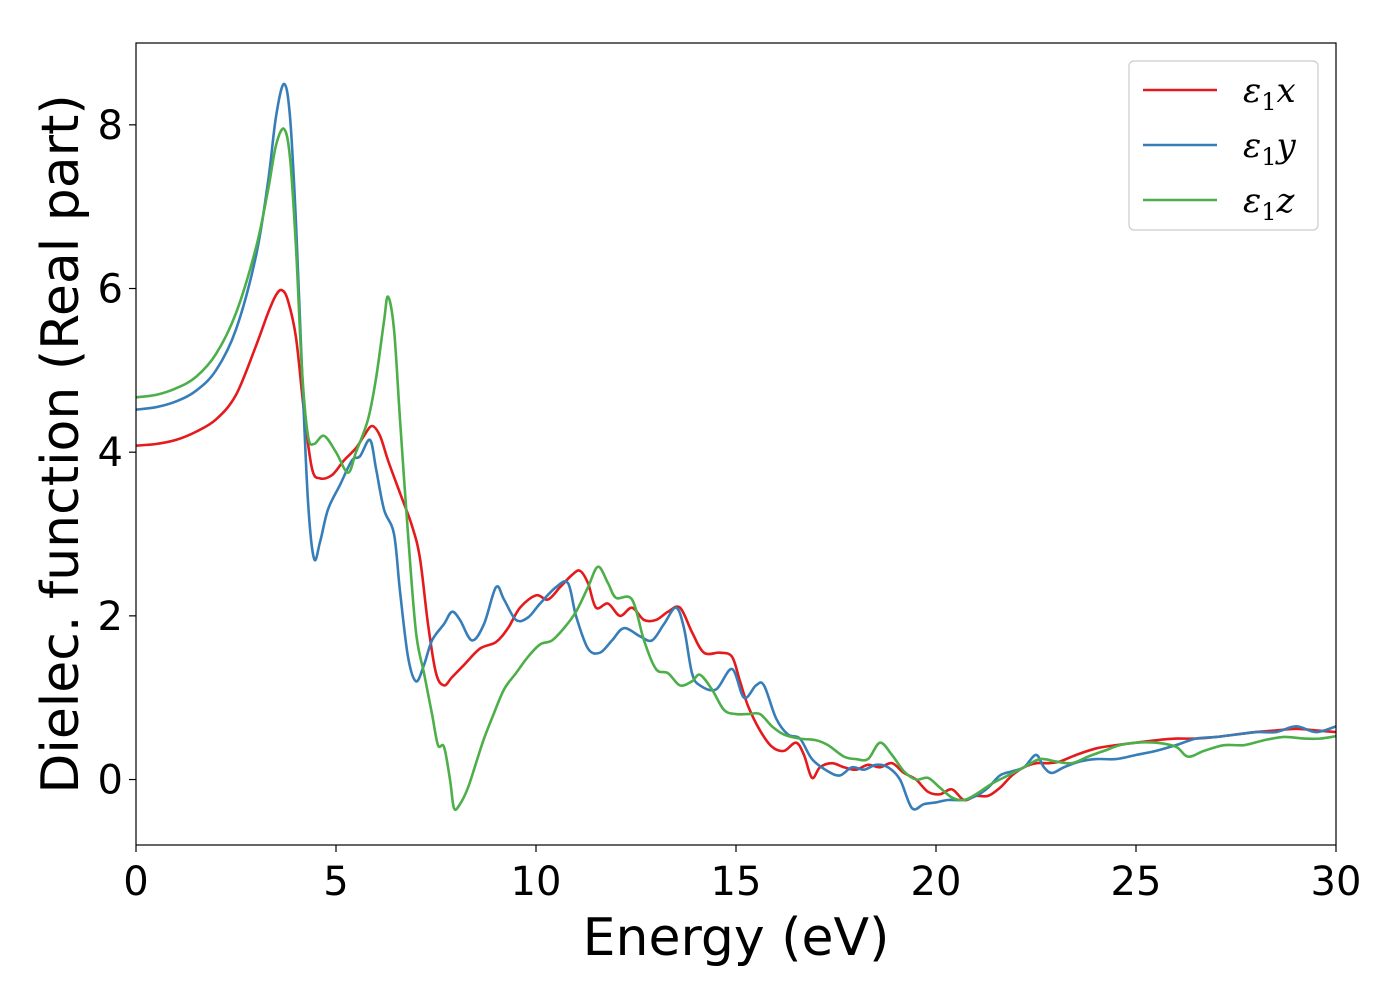  Describe the element at coordinates (135, 882) in the screenshot. I see `x-tick-label: 0` at that location.